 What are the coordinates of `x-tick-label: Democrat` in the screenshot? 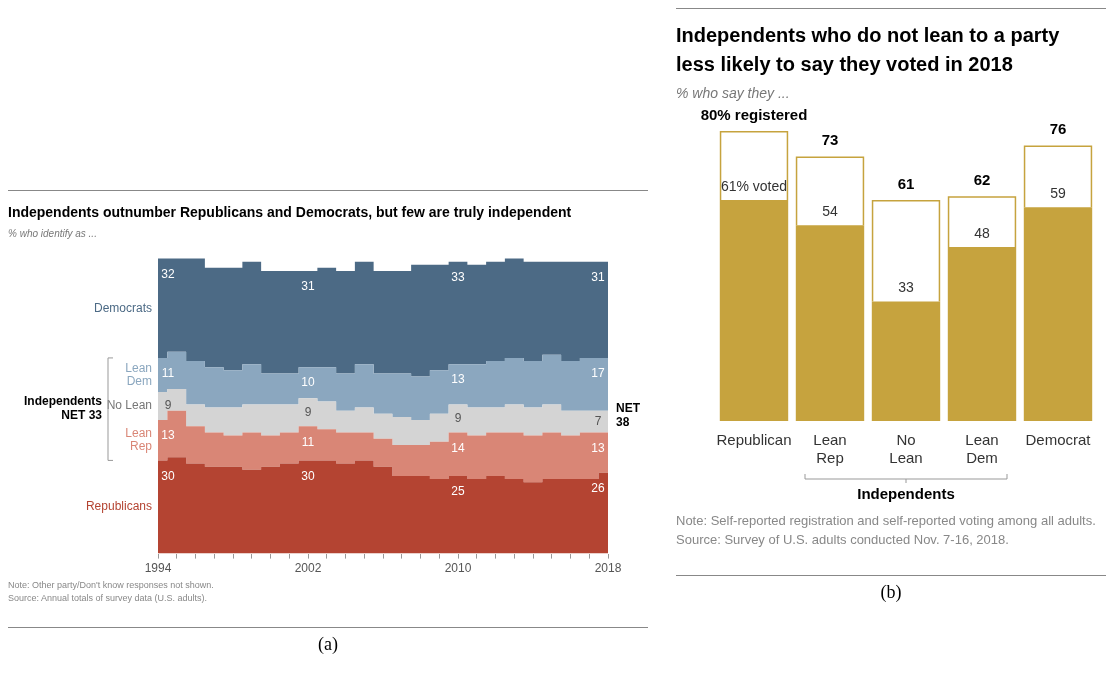 It's located at (1058, 440).